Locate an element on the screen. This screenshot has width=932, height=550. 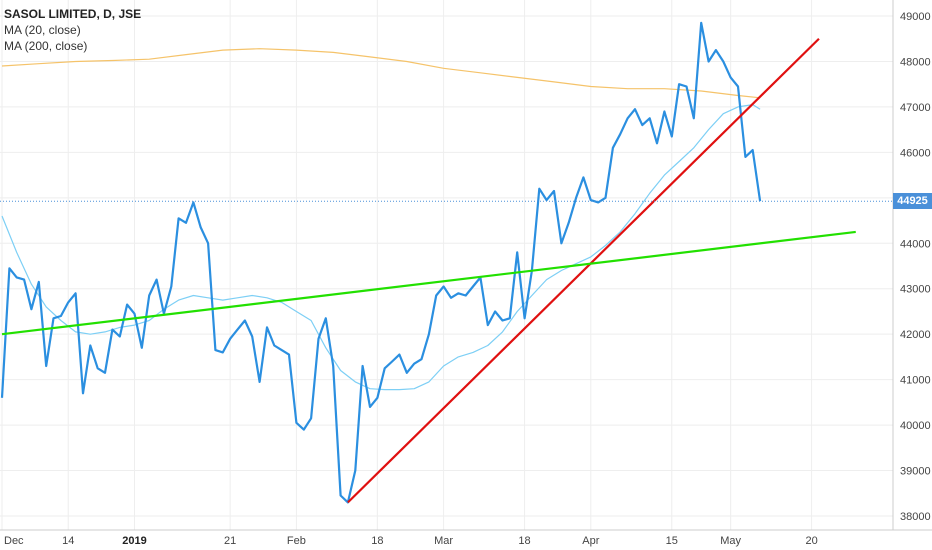
time-tick-label: 20 is located at coordinates (811, 541).